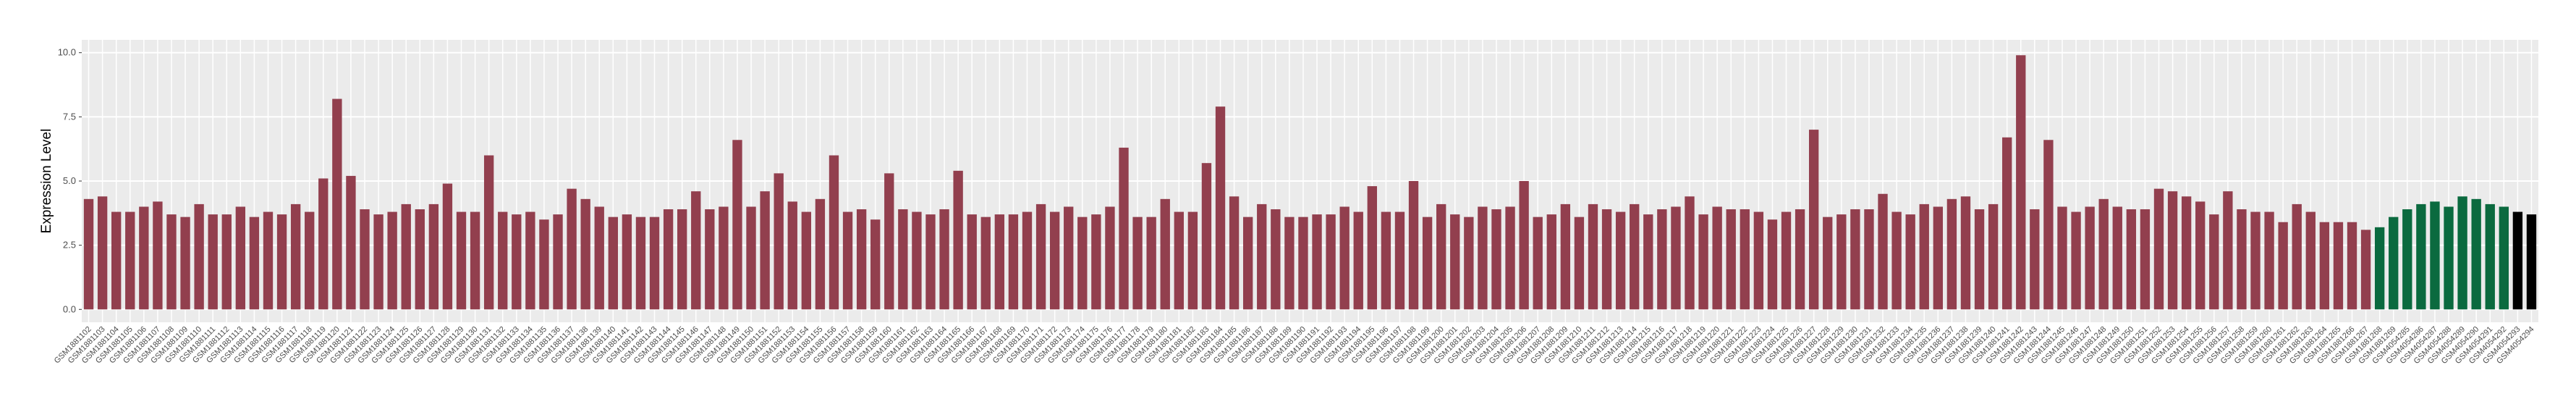  I want to click on y-tick-label: 2.5, so click(69, 245).